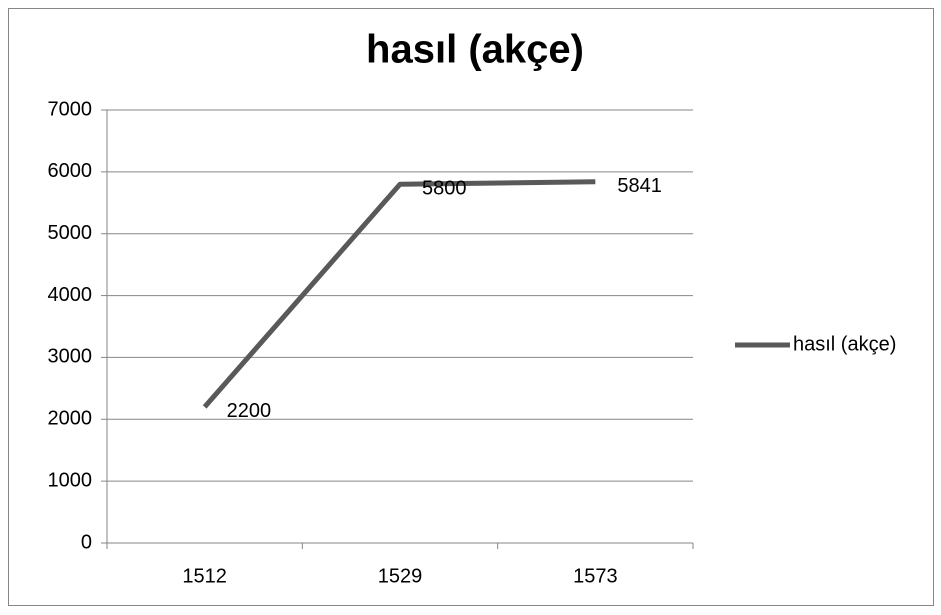 This screenshot has height=615, width=941. I want to click on y-tick-label: 2000, so click(70, 419).